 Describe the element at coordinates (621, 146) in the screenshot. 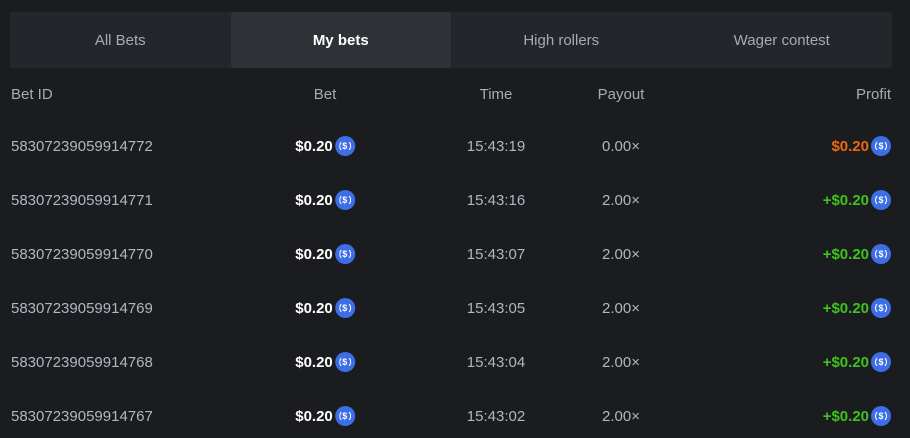

I see `bet-payout: 0.00×` at that location.